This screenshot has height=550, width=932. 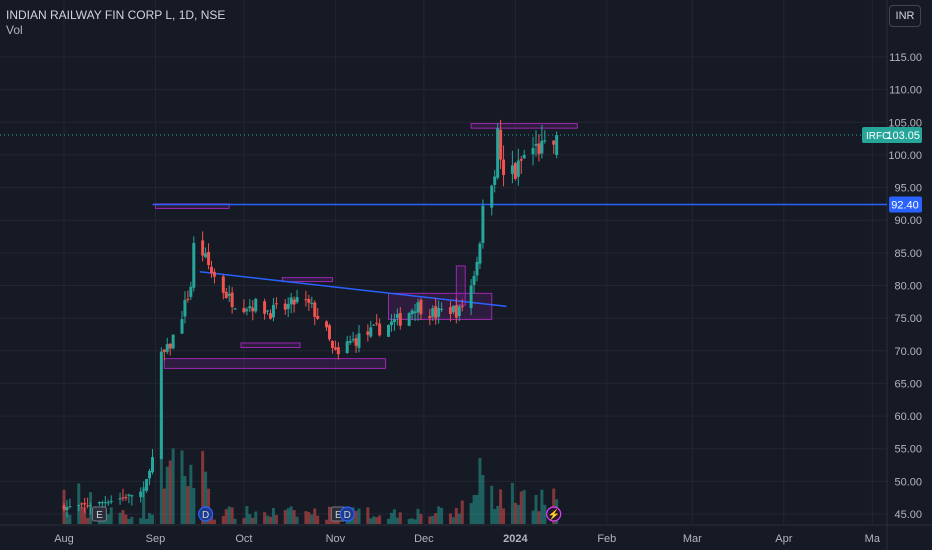 I want to click on price-tick-label: 60.00, so click(x=908, y=417).